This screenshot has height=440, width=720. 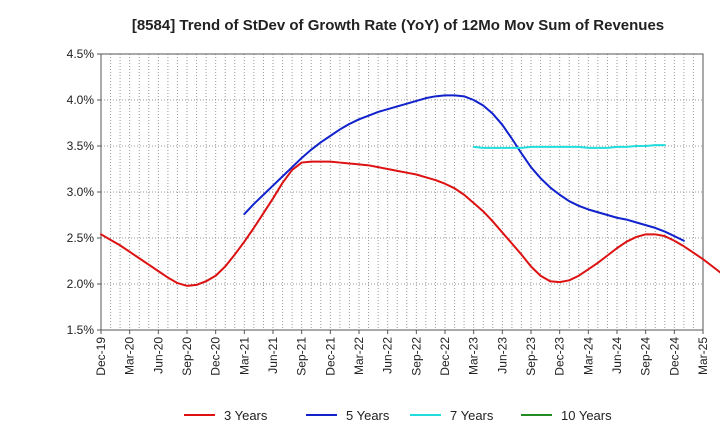 What do you see at coordinates (216, 356) in the screenshot?
I see `x-tick-label: Dec-20` at bounding box center [216, 356].